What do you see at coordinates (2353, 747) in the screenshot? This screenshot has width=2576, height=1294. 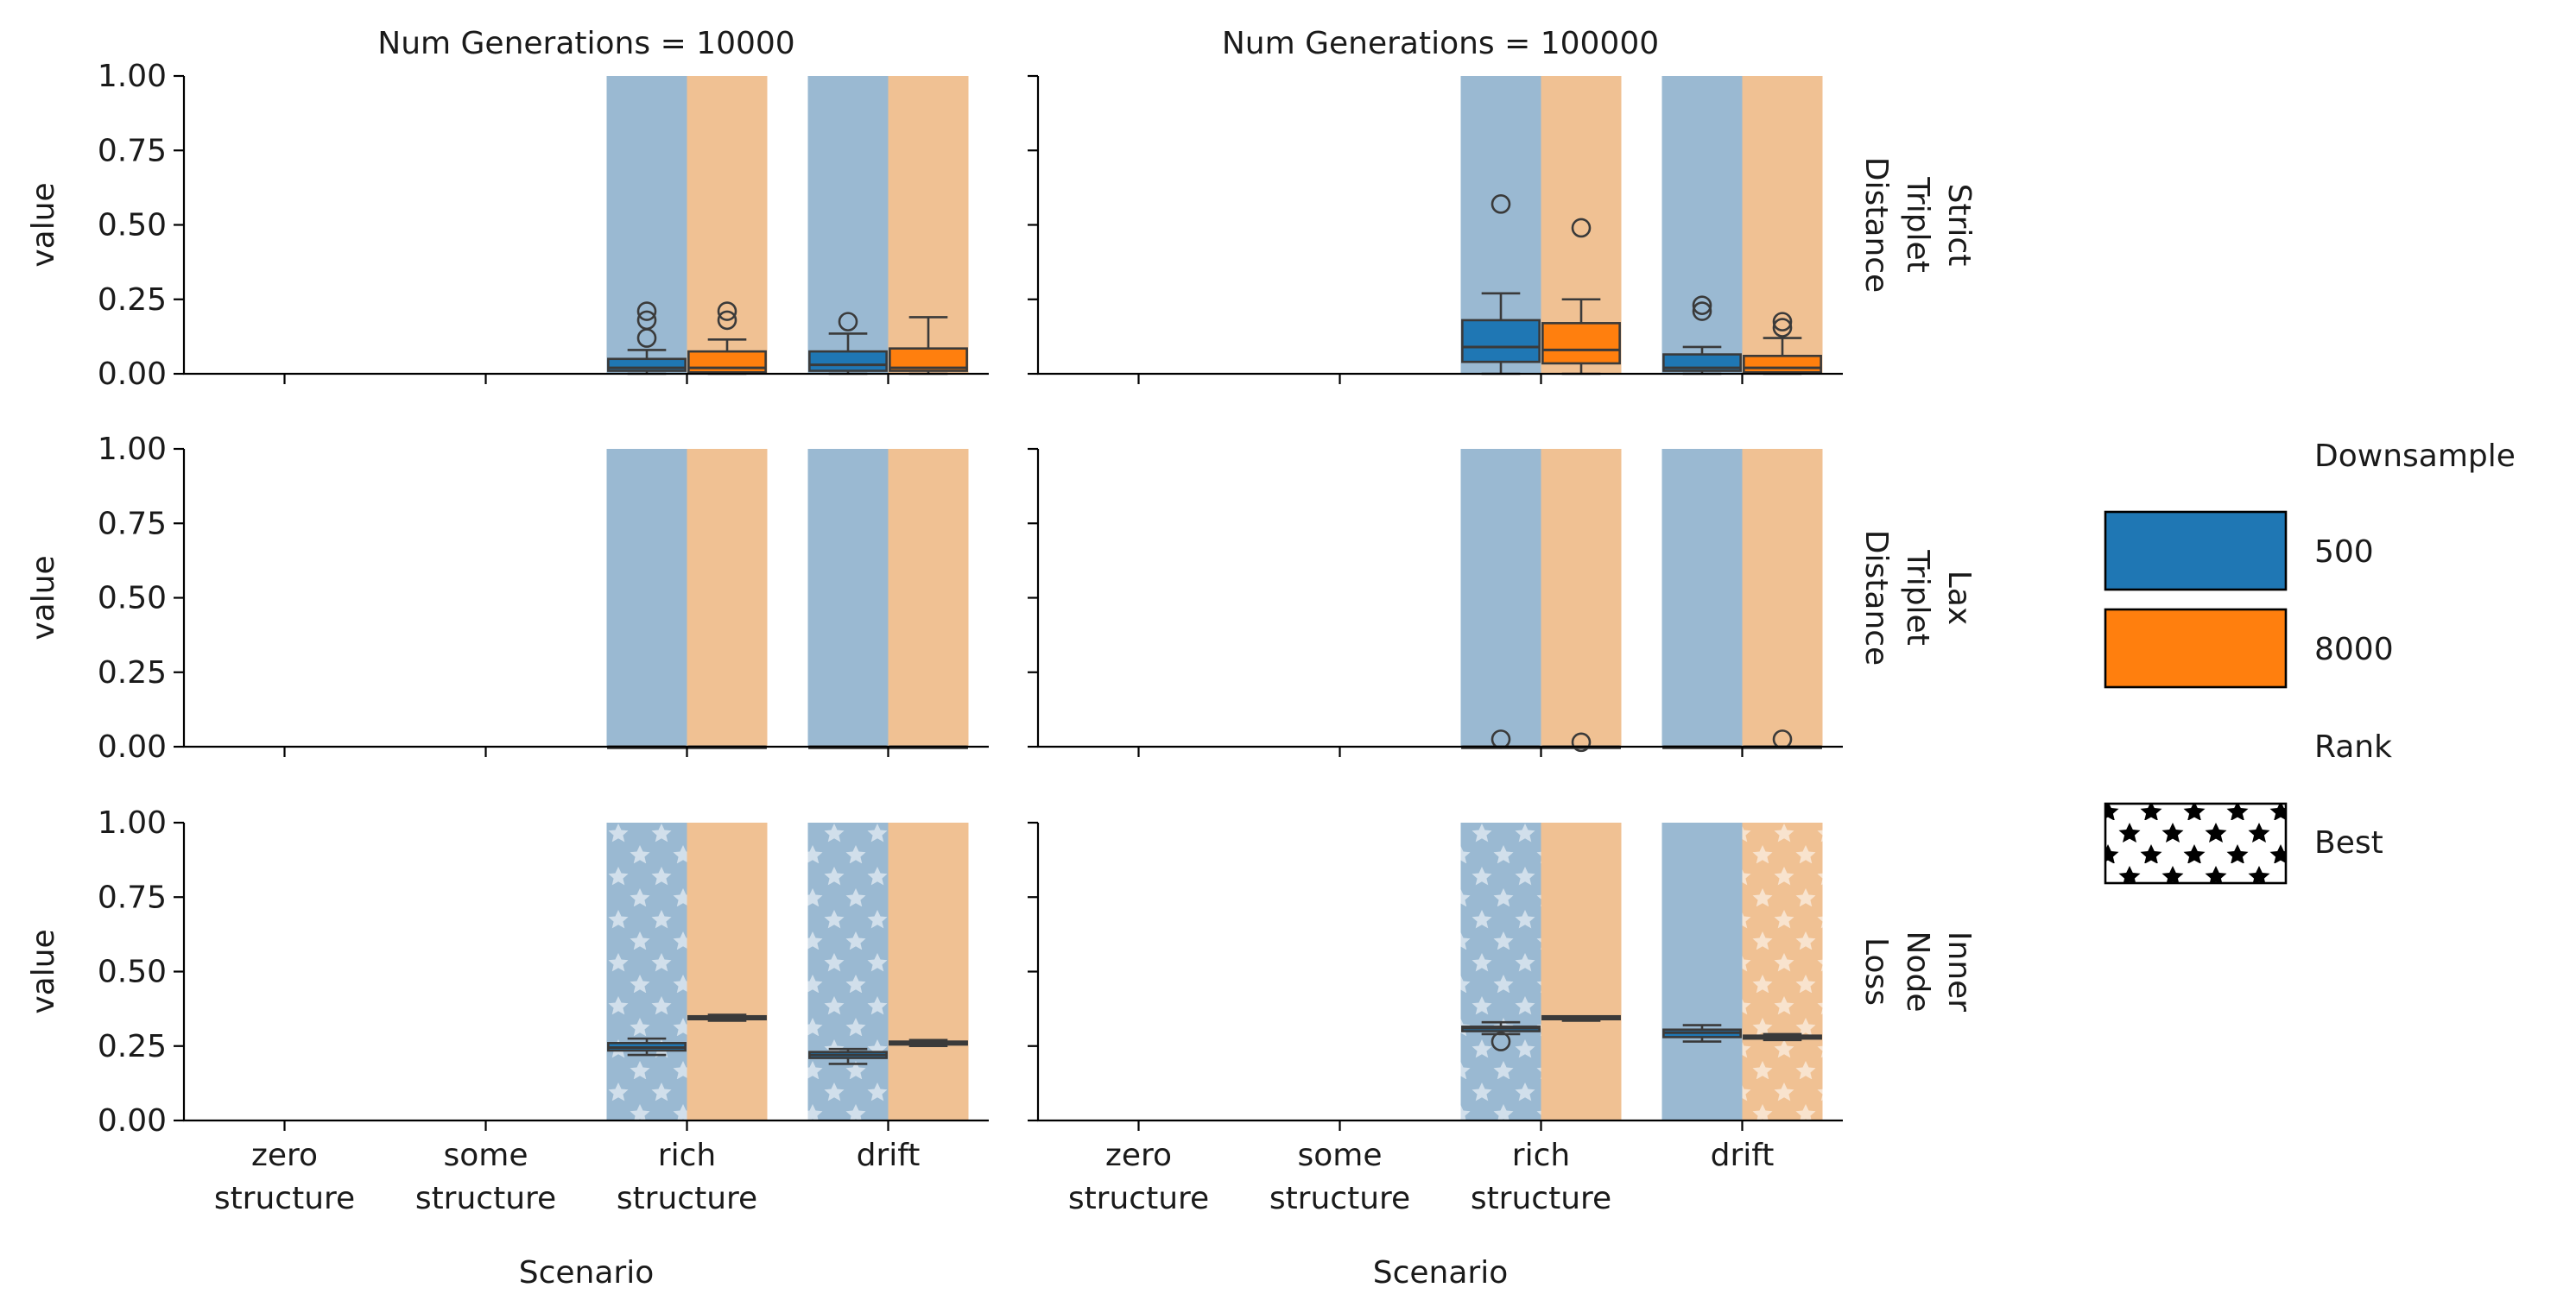 I see `legend-title-rank: Rank` at bounding box center [2353, 747].